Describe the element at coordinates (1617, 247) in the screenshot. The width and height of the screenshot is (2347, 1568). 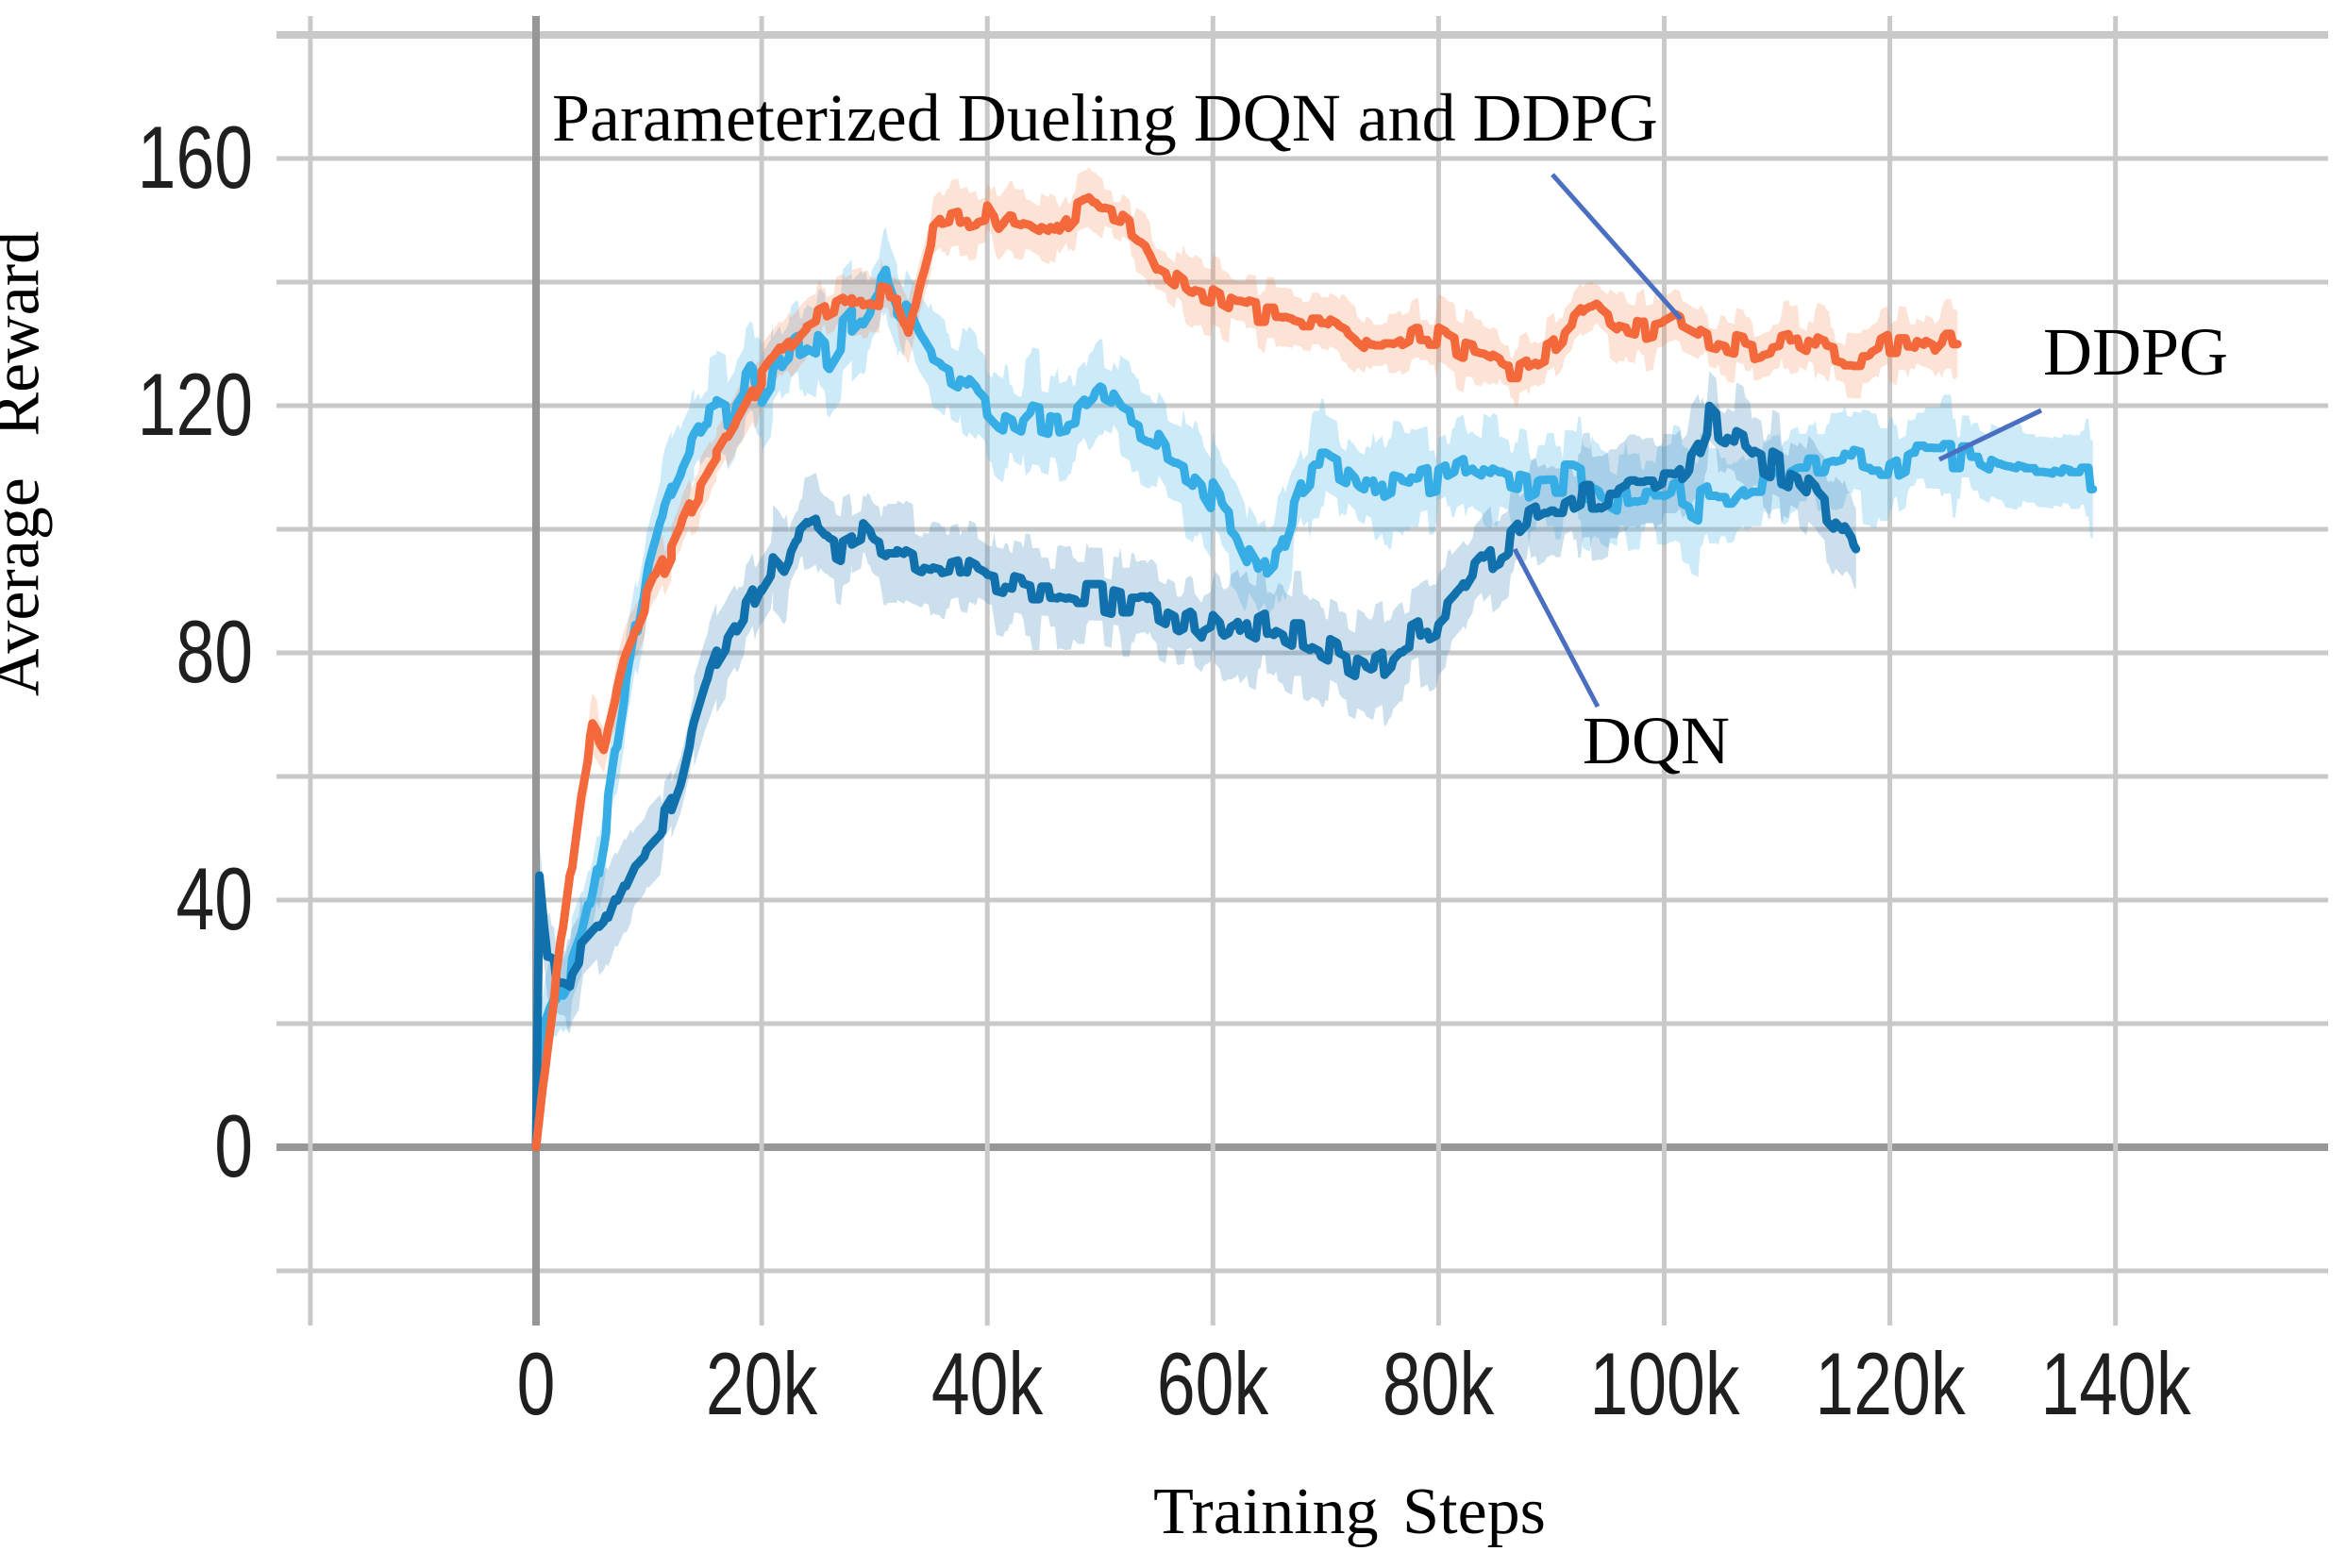
I see `annotation-leader-param` at that location.